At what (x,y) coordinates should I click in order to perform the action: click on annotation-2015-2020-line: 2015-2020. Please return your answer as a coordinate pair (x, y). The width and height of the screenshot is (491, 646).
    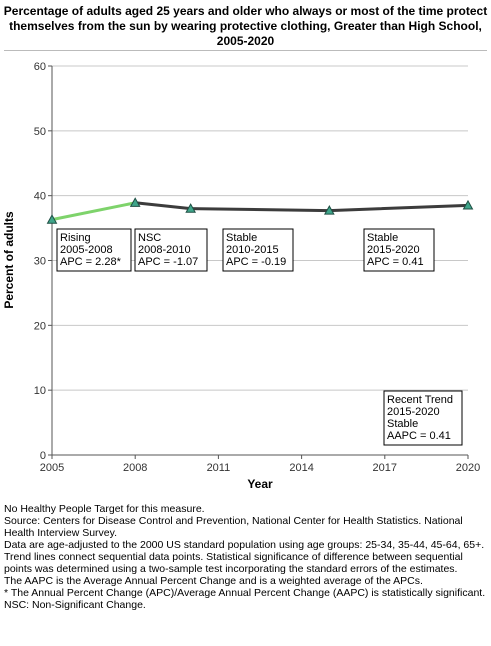
    Looking at the image, I should click on (393, 250).